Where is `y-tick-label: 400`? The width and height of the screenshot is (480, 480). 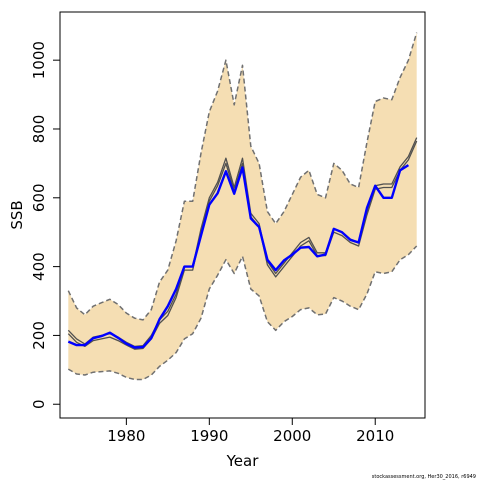
y-tick-label: 400 is located at coordinates (39, 266).